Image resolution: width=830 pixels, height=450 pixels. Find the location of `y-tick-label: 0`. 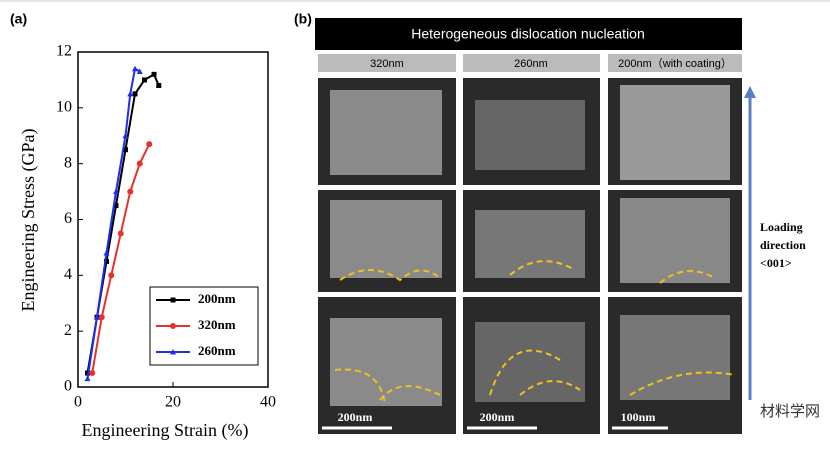

y-tick-label: 0 is located at coordinates (68, 386).